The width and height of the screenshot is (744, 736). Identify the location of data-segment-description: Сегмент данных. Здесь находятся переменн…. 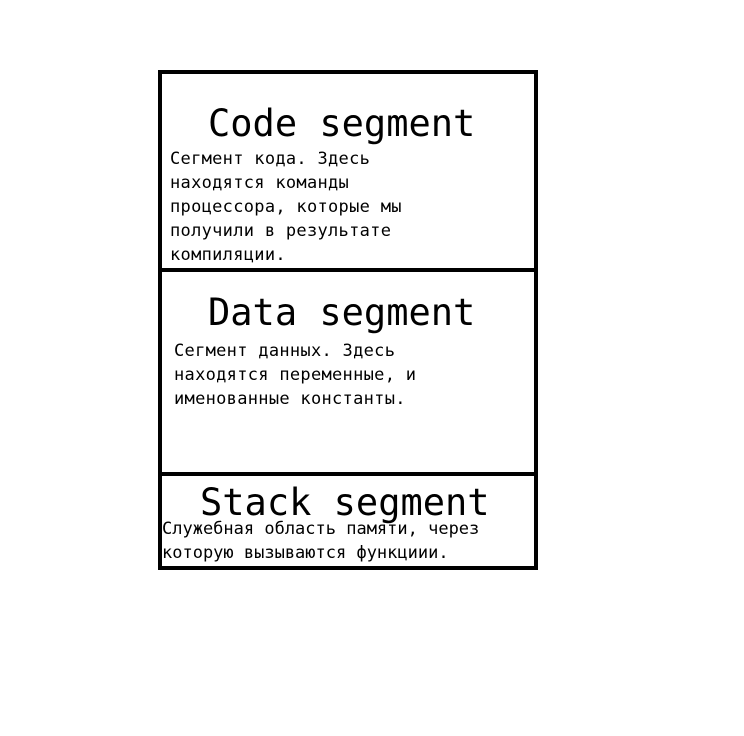
(295, 375).